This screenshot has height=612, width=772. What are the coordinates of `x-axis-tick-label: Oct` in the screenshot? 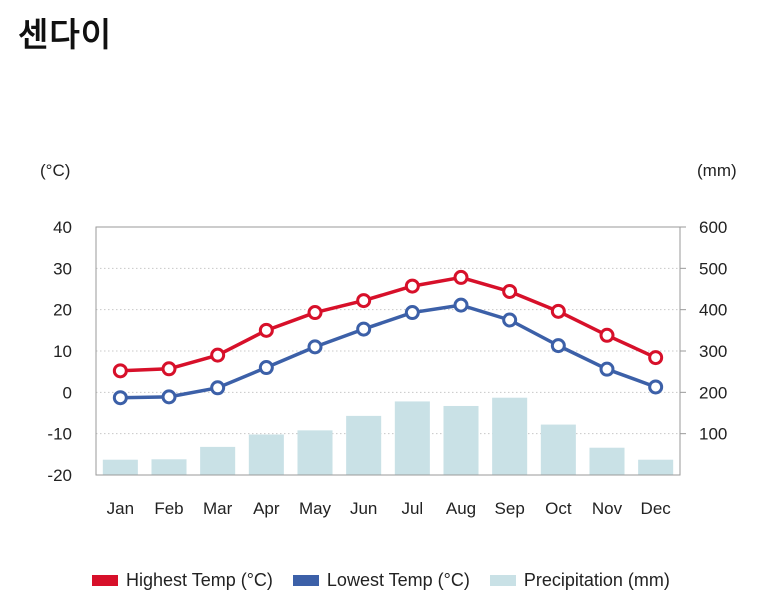 It's located at (558, 508).